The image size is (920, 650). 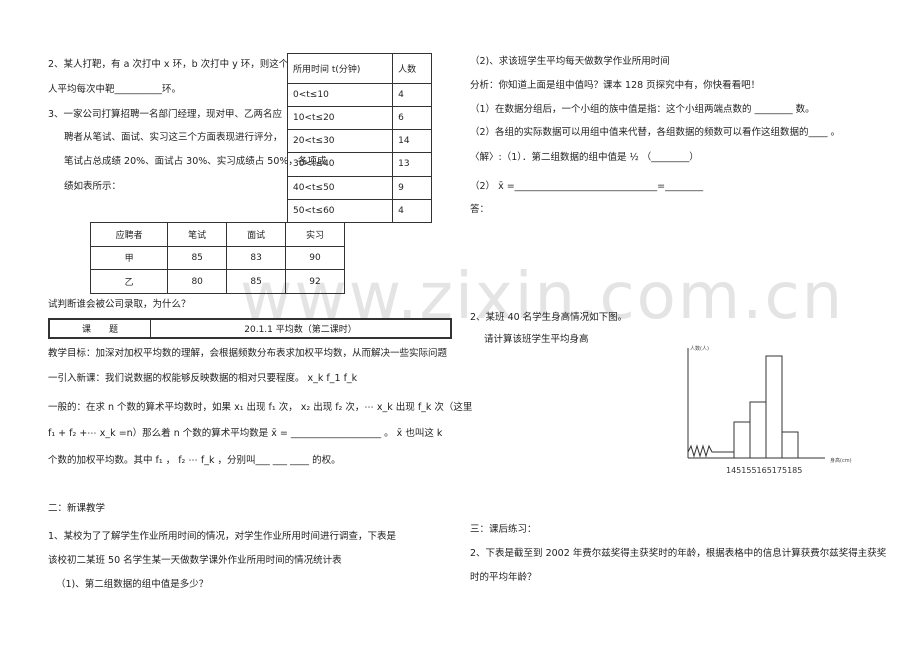 What do you see at coordinates (129, 281) in the screenshot?
I see `cell: 乙` at bounding box center [129, 281].